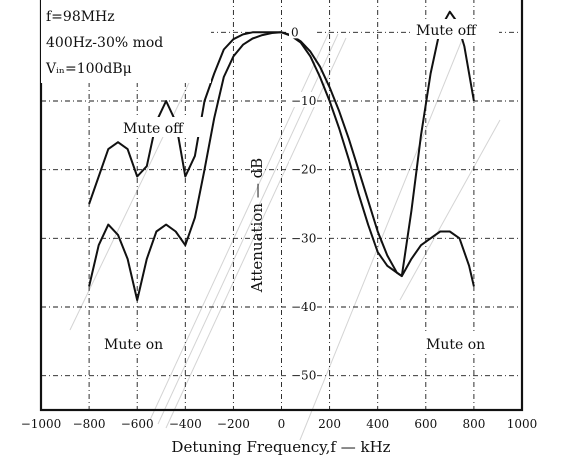 This screenshot has height=463, width=562. What do you see at coordinates (473, 424) in the screenshot?
I see `x-tick-label: 800` at bounding box center [473, 424].